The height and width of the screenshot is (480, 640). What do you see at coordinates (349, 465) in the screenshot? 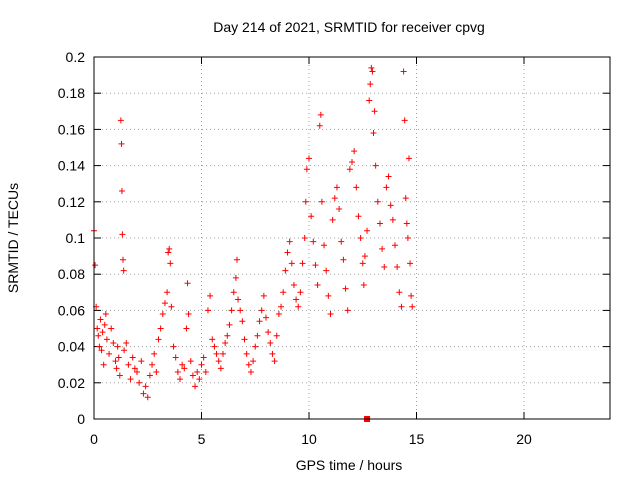
I see `x-axis-label: GPS time / hours` at bounding box center [349, 465].